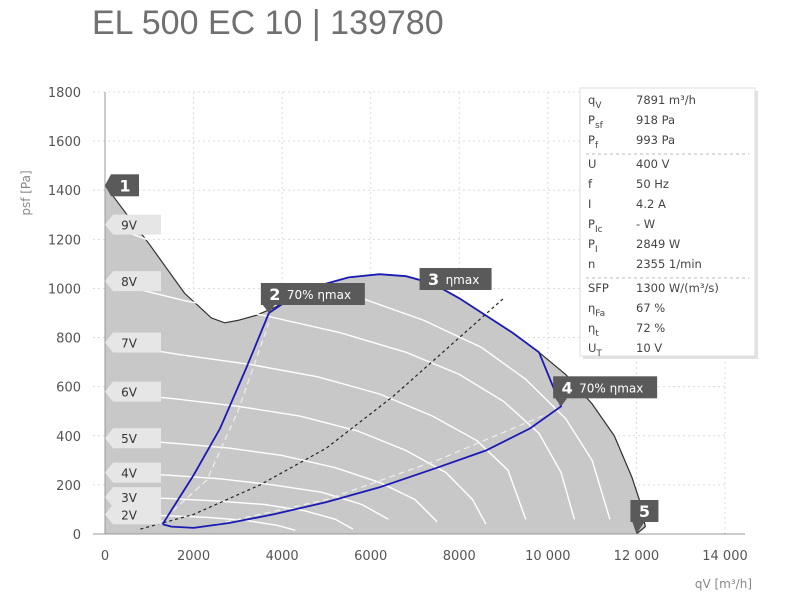  I want to click on x-tick-label: 2000, so click(193, 556).